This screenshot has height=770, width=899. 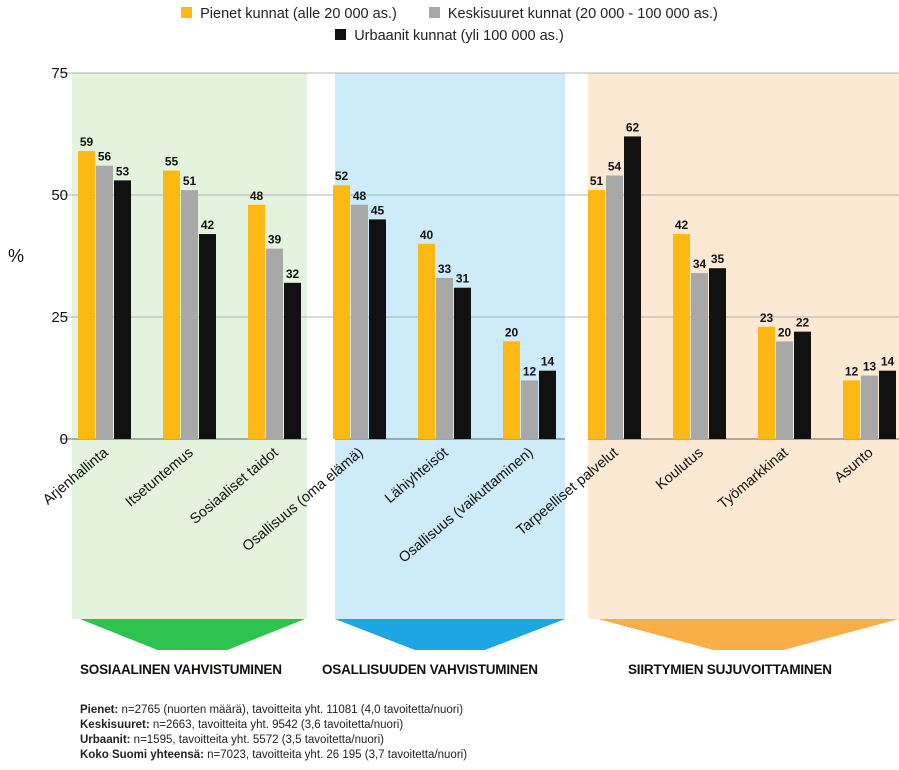 What do you see at coordinates (434, 12) in the screenshot?
I see `legend-swatch-medium` at bounding box center [434, 12].